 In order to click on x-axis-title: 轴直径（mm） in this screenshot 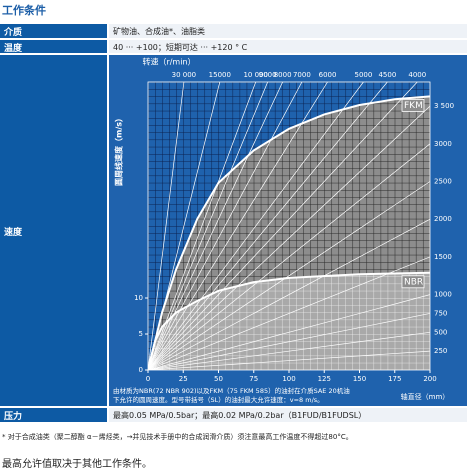, I will do `click(425, 396)`.